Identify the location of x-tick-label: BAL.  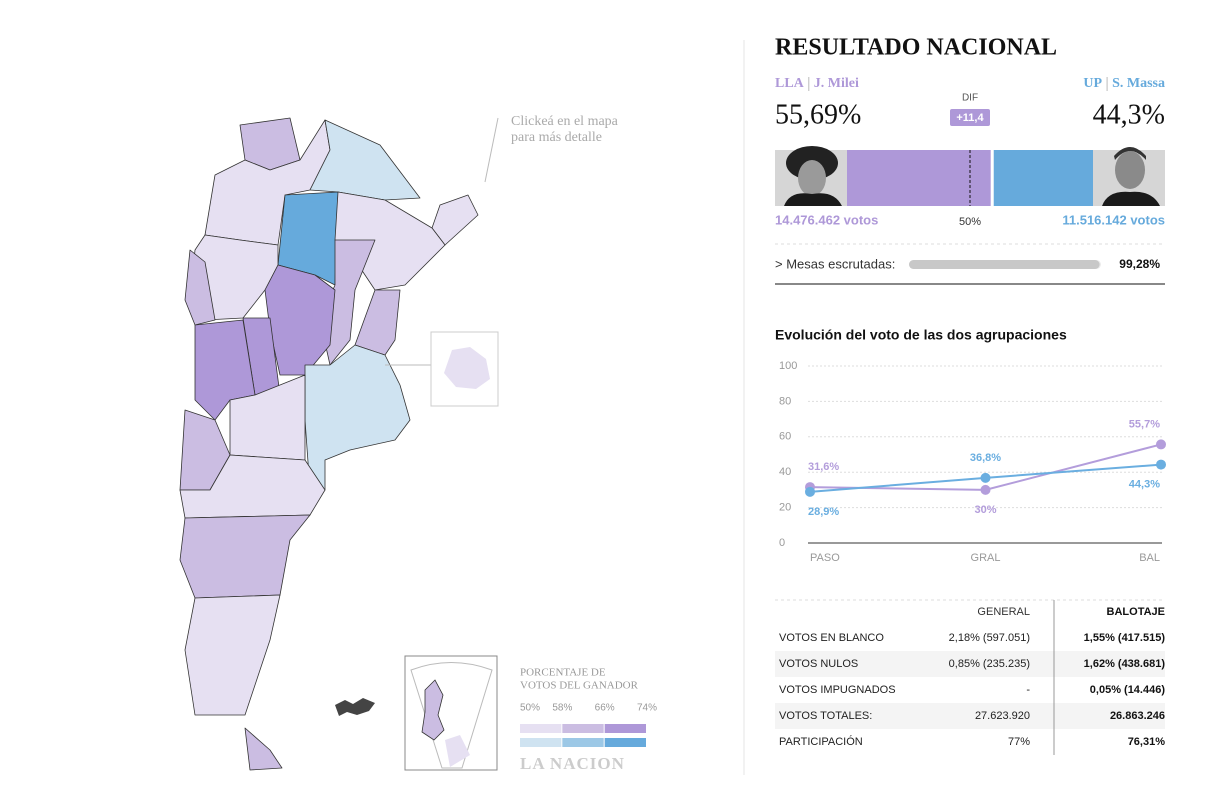
(1149, 558).